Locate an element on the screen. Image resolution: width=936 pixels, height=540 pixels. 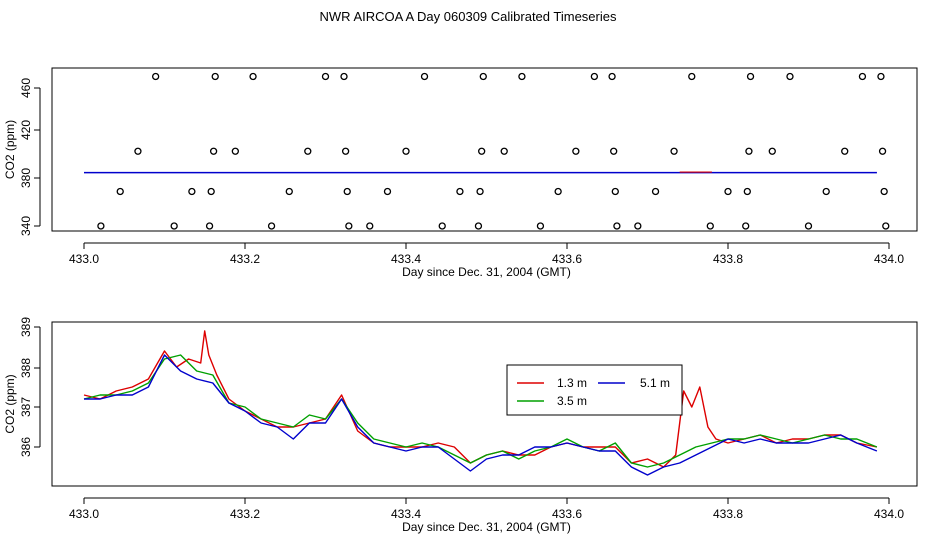
y-tick-label: 460 is located at coordinates (26, 88).